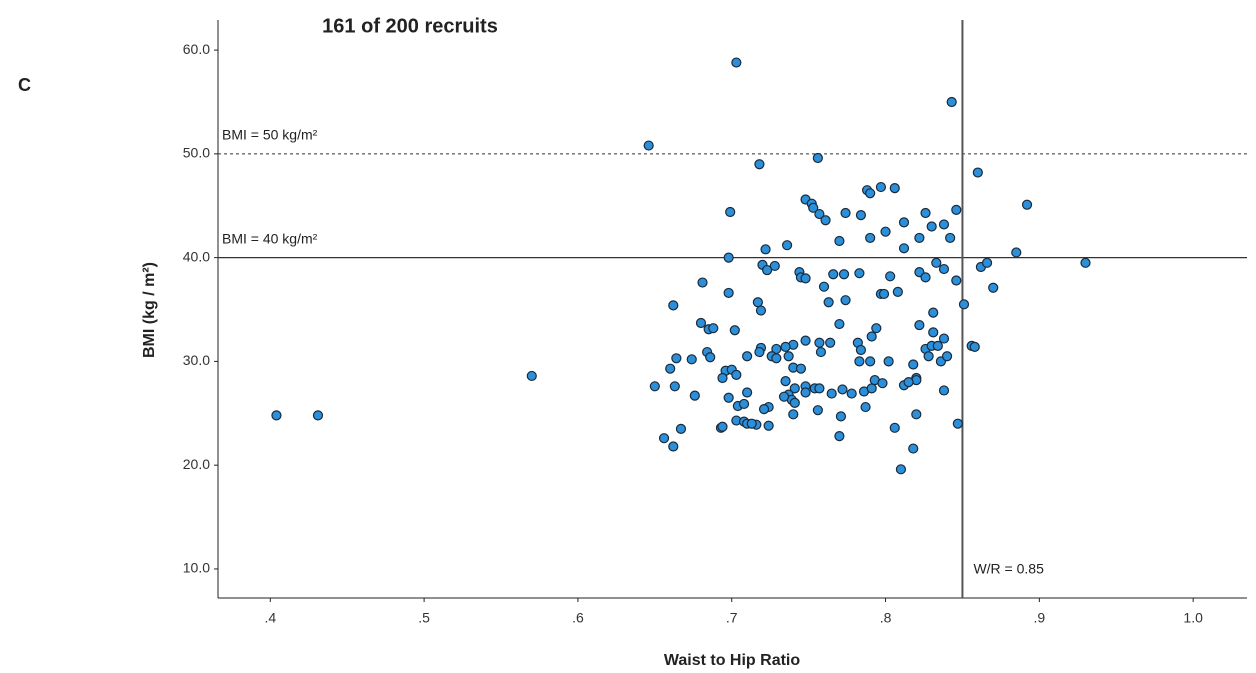  I want to click on x-tick-label: .4, so click(270, 618).